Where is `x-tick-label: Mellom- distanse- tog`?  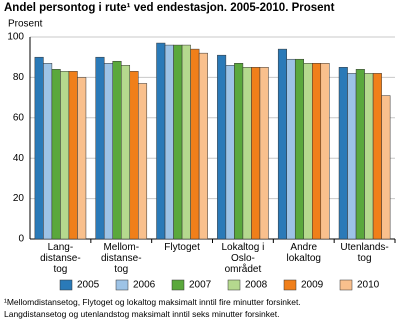 x-tick-label: Mellom- distanse- tog is located at coordinates (121, 258).